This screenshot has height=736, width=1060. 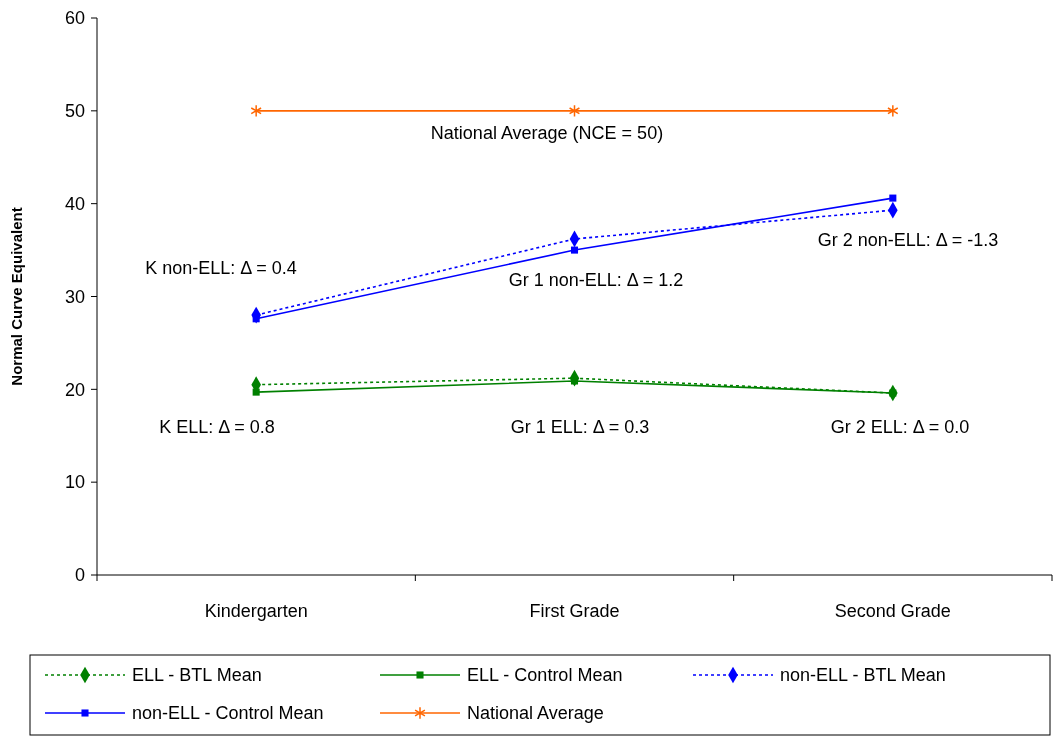 What do you see at coordinates (79, 575) in the screenshot?
I see `y-tick-label: 0` at bounding box center [79, 575].